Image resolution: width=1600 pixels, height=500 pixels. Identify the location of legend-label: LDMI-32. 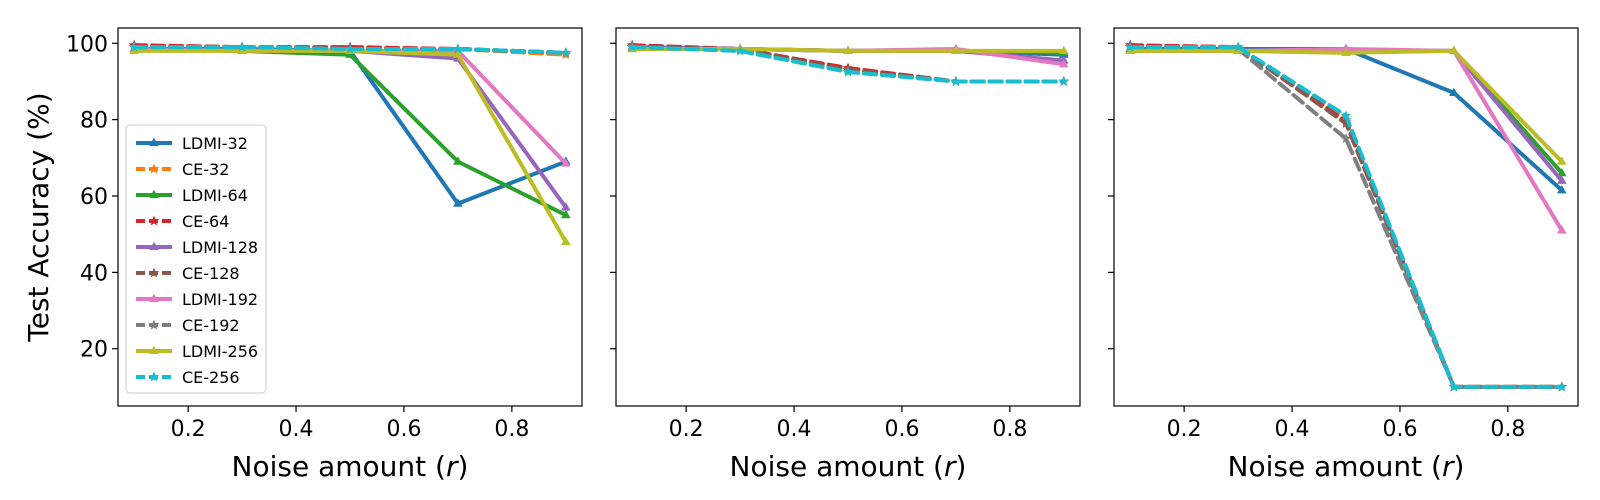
(215, 143).